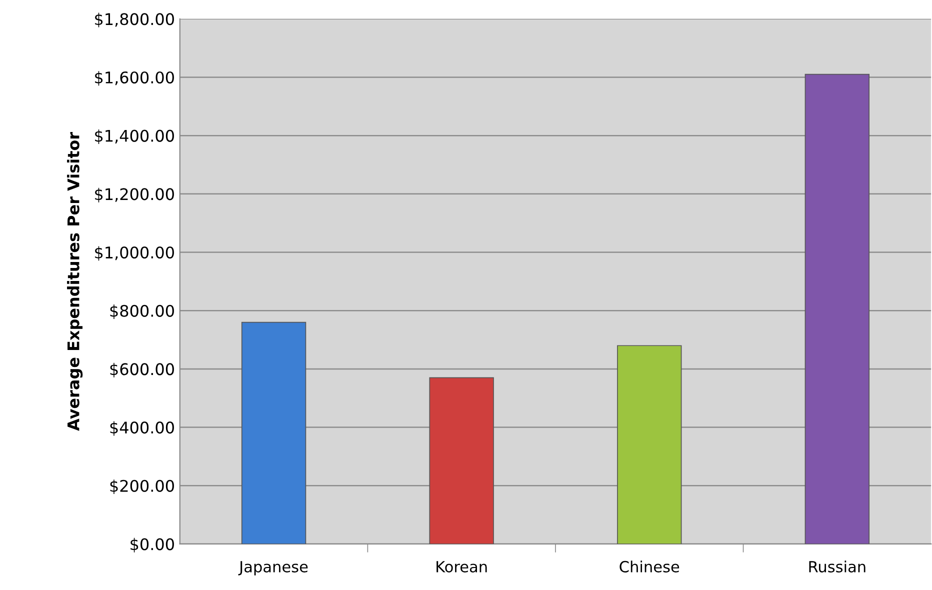  I want to click on x-tick-label: Russian, so click(837, 566).